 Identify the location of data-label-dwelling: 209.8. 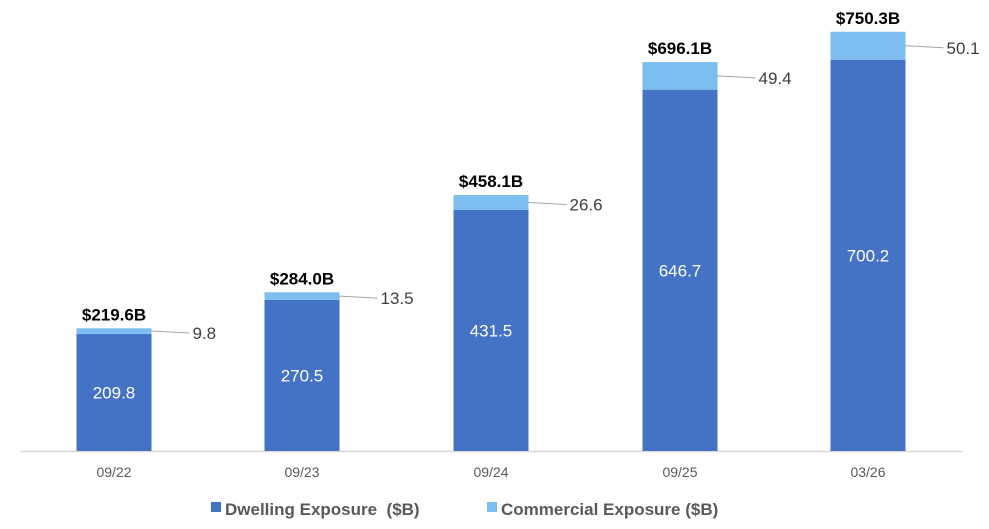
(114, 392).